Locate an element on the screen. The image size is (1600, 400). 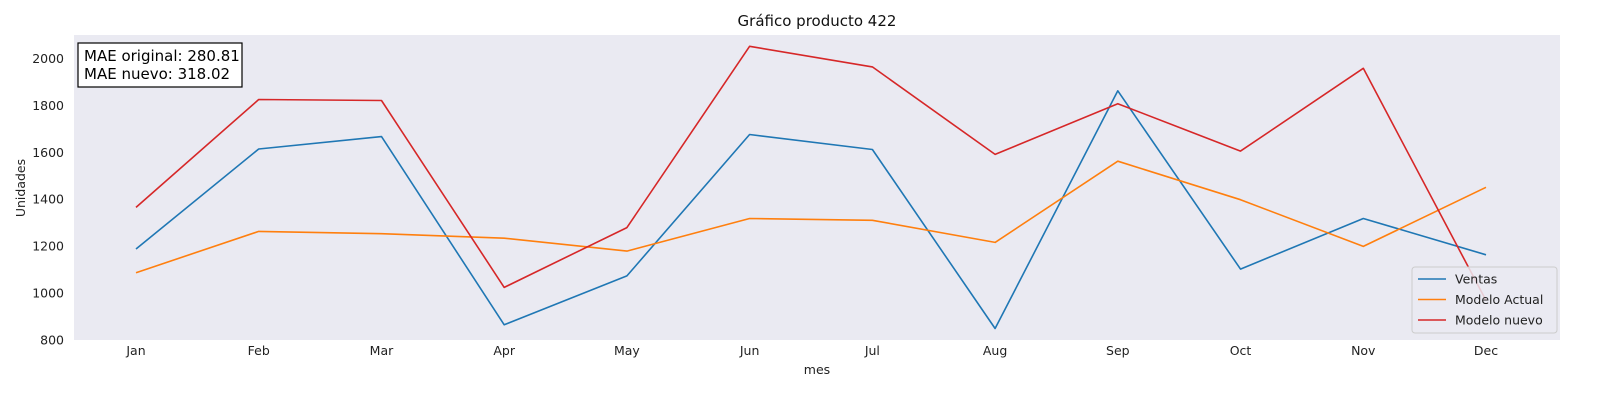
x-tick-label: Dec is located at coordinates (1486, 350).